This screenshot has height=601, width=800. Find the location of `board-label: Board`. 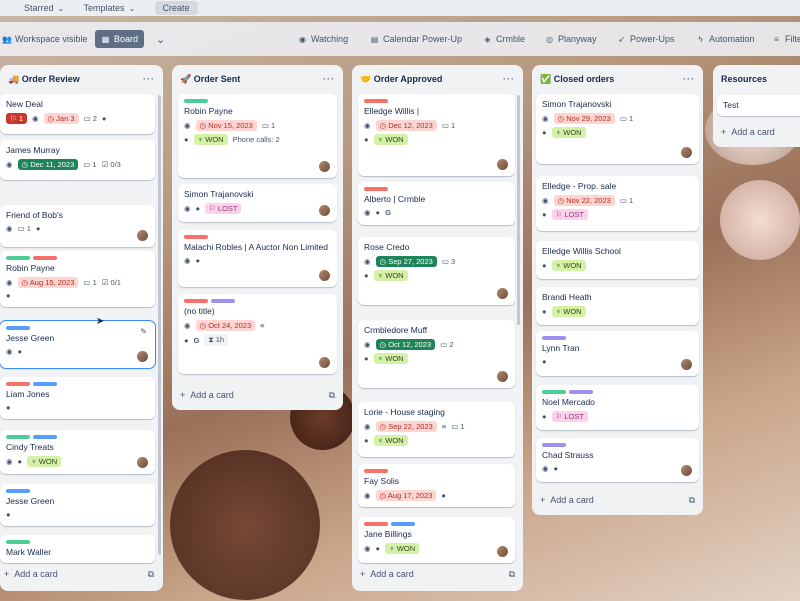

board-label: Board is located at coordinates (126, 39).